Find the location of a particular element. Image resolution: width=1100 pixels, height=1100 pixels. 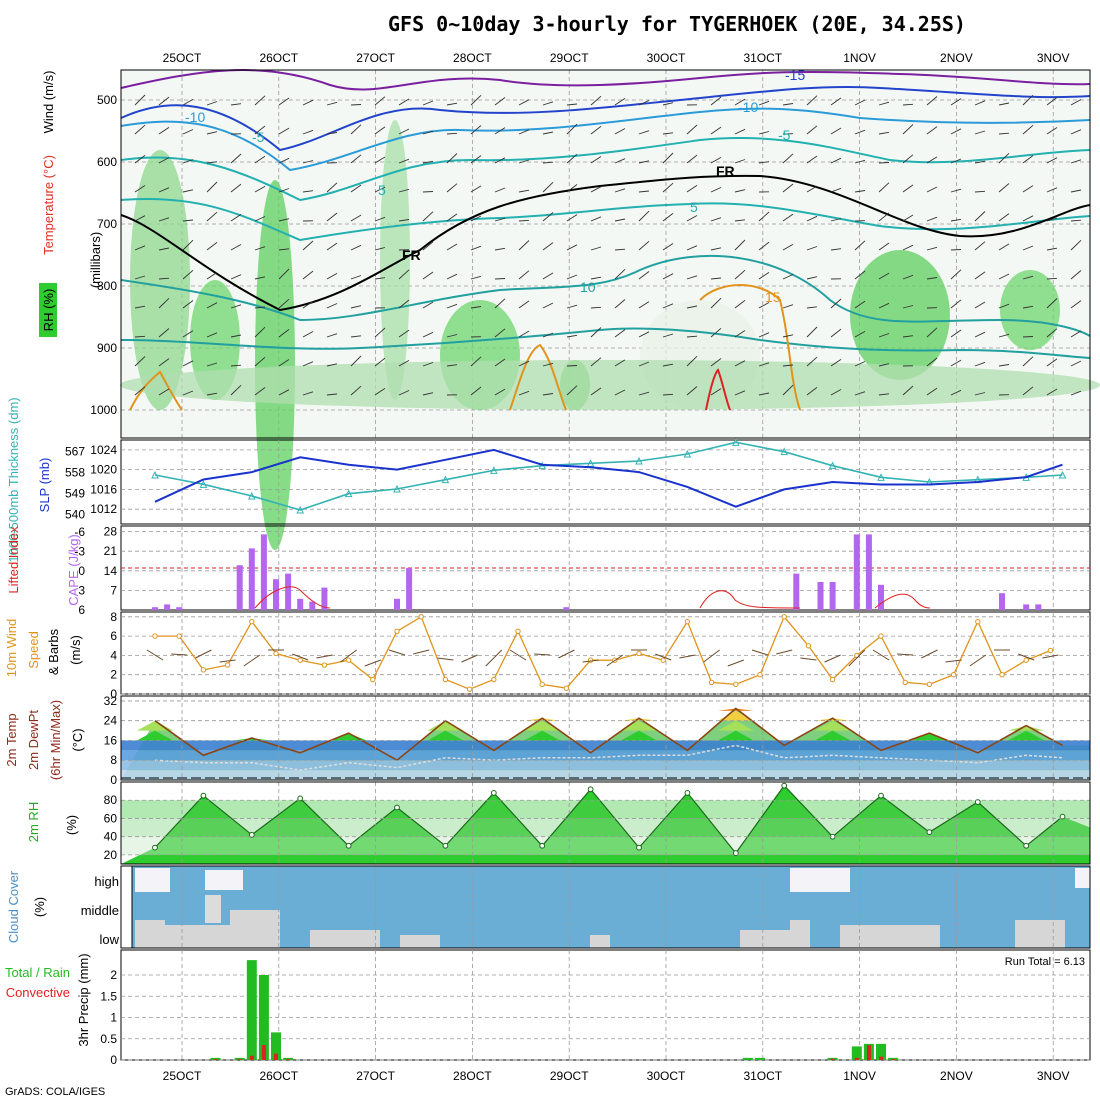

li-axis-label: Lifted Index is located at coordinates (13, 560).